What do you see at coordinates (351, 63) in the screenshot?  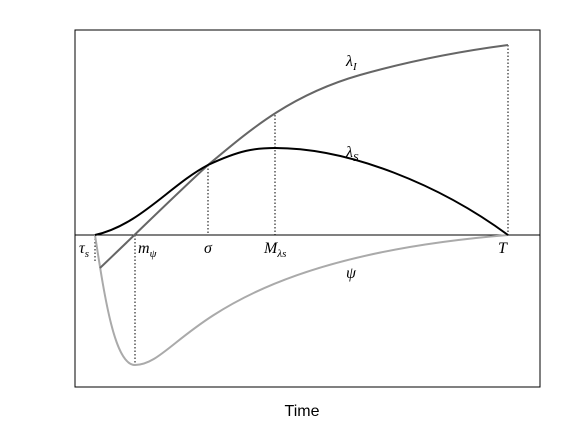 I see `curve-label: λI` at bounding box center [351, 63].